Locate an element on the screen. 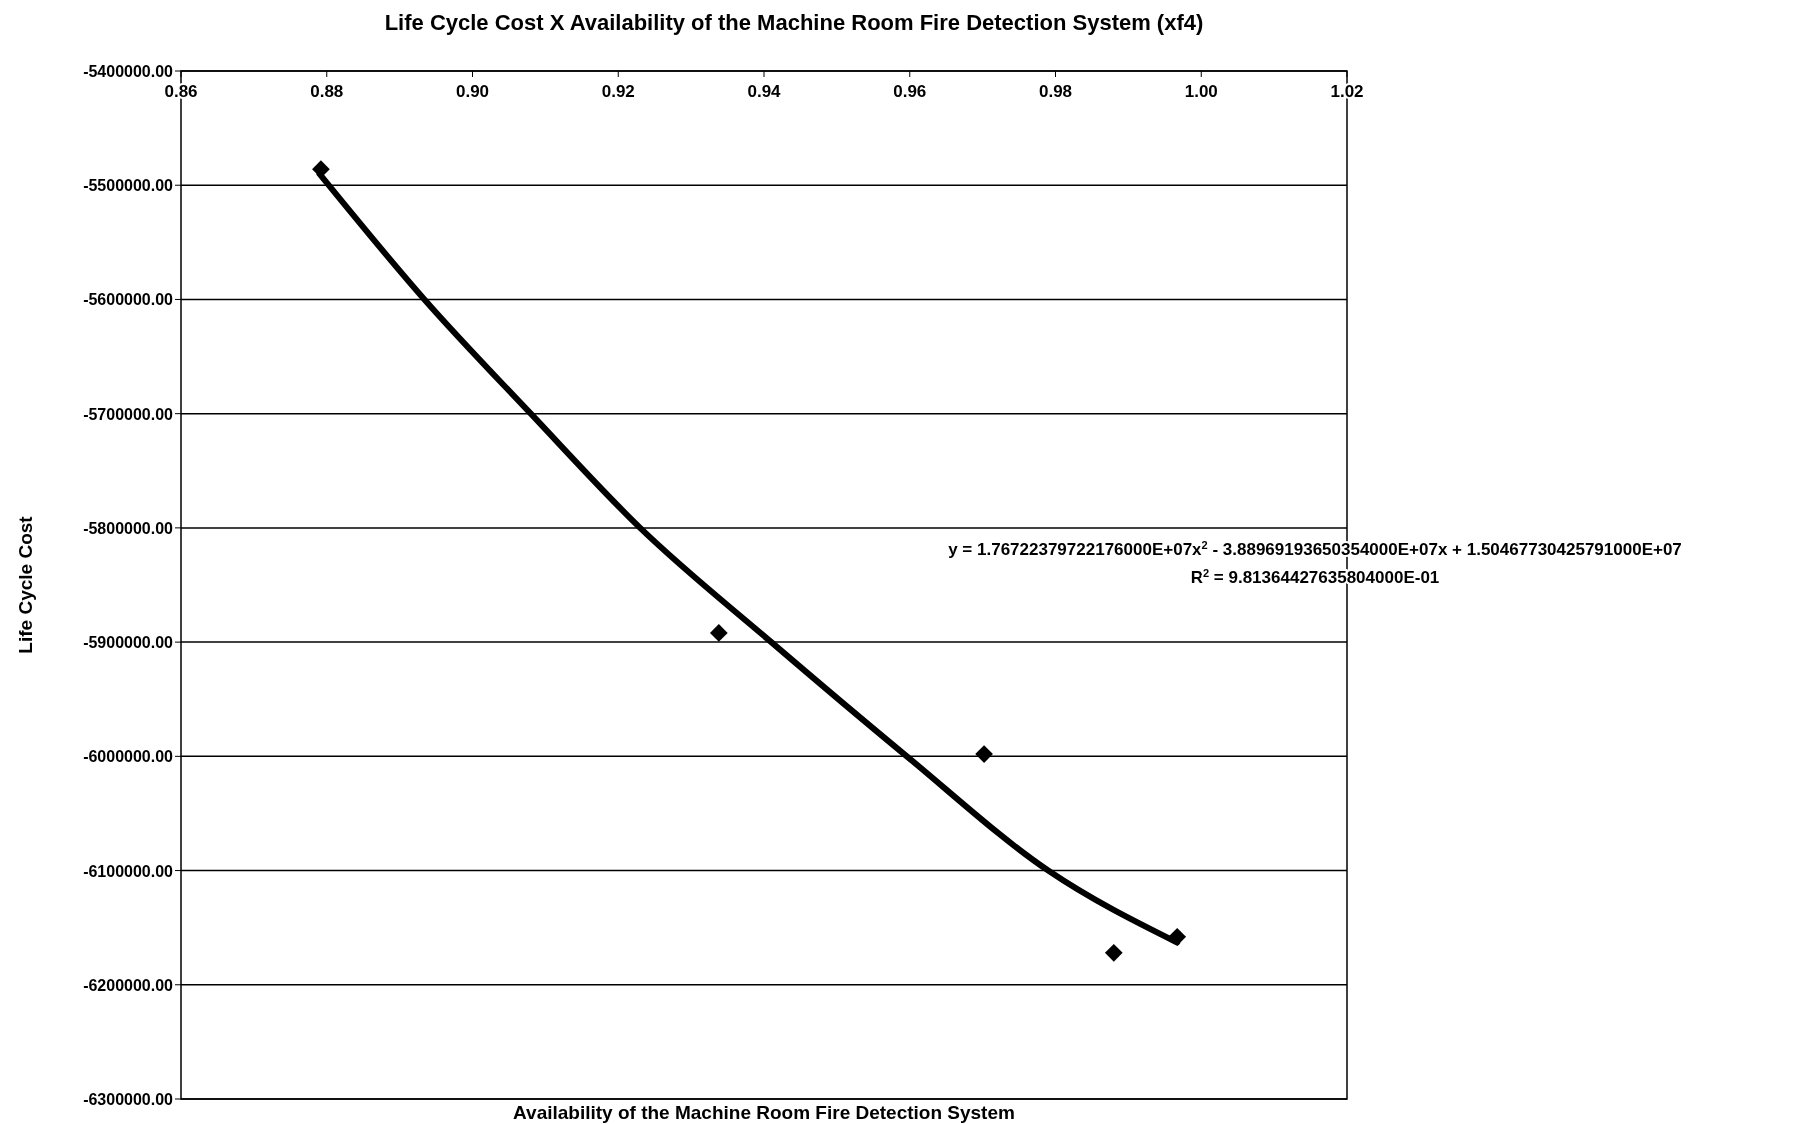  y-tick-label: -5900000.00 is located at coordinates (128, 643).